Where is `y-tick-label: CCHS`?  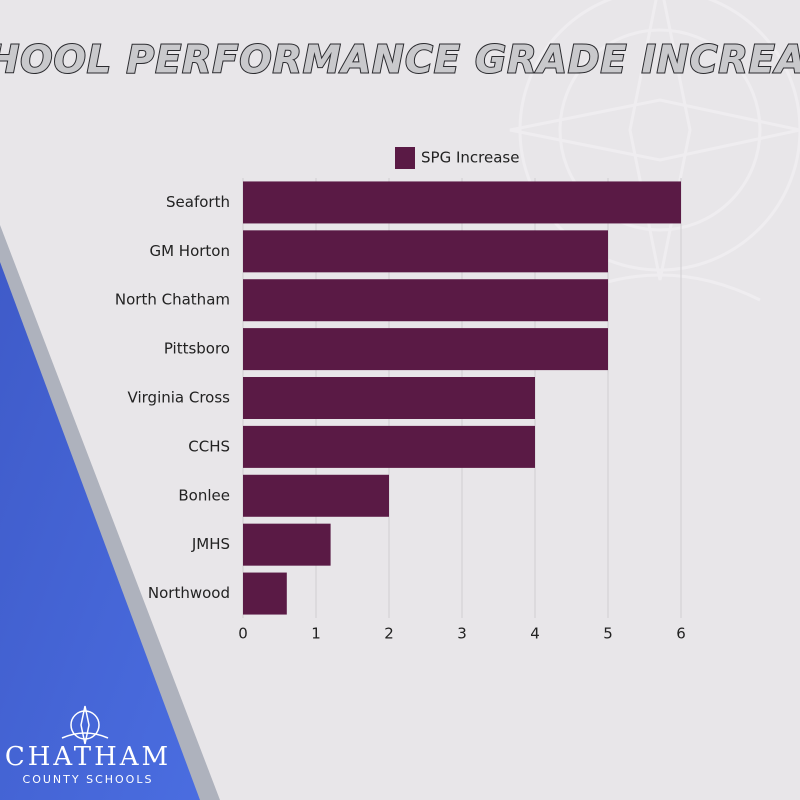
y-tick-label: CCHS is located at coordinates (209, 446).